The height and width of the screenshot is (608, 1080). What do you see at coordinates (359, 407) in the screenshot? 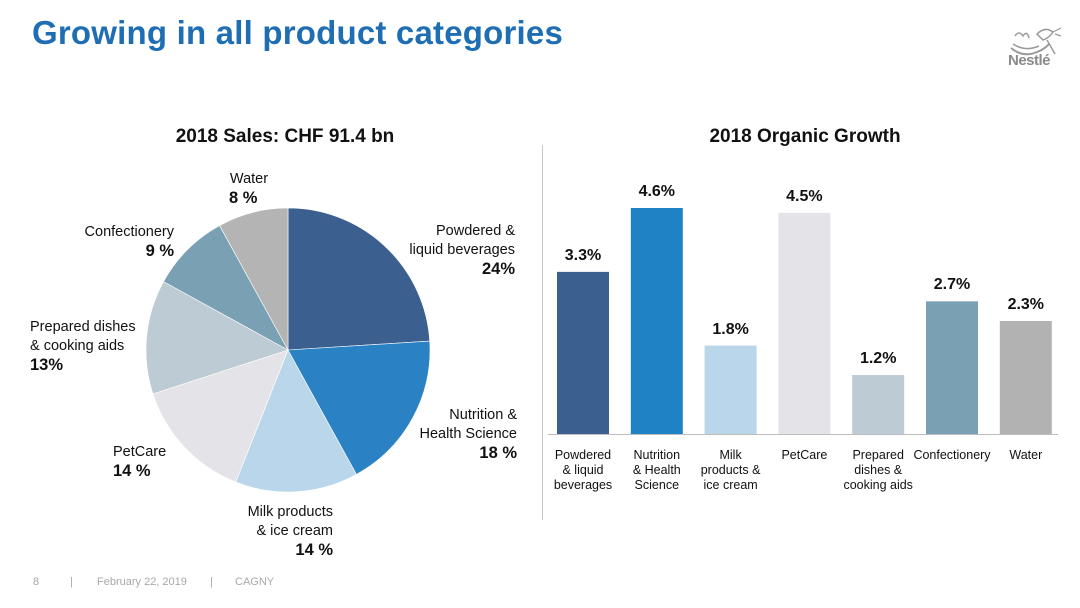
I see `pie-slice-nutrition-health-science` at bounding box center [359, 407].